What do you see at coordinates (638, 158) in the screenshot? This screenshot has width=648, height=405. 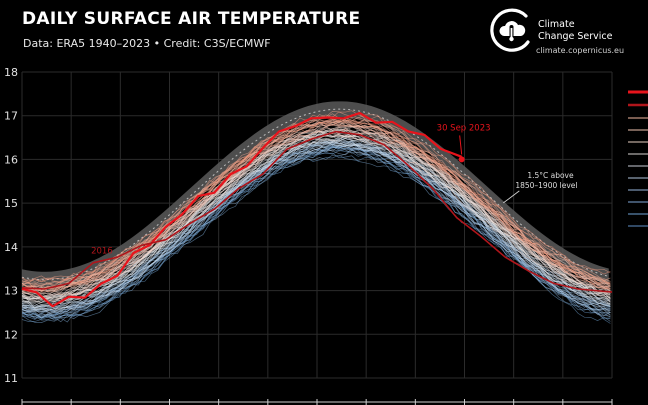 I see `legend-swatches` at bounding box center [638, 158].